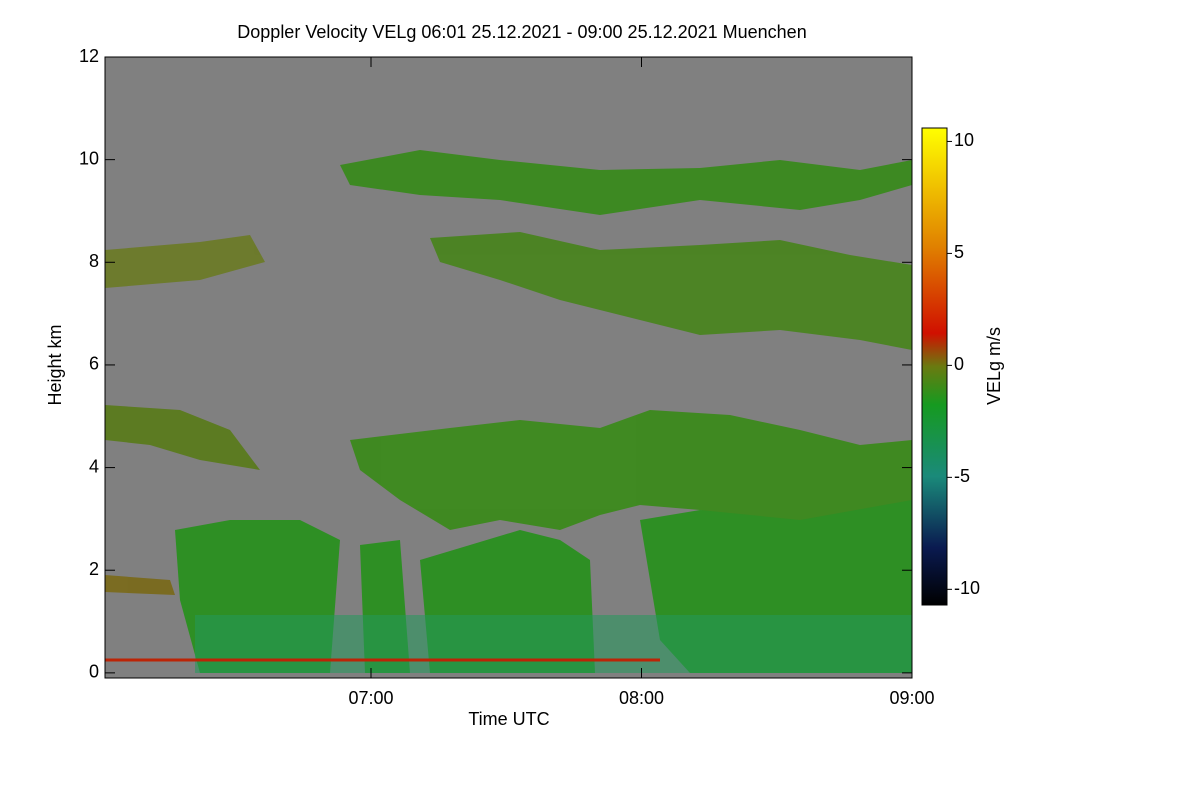  What do you see at coordinates (911, 698) in the screenshot?
I see `x-tick-label: 09:00` at bounding box center [911, 698].